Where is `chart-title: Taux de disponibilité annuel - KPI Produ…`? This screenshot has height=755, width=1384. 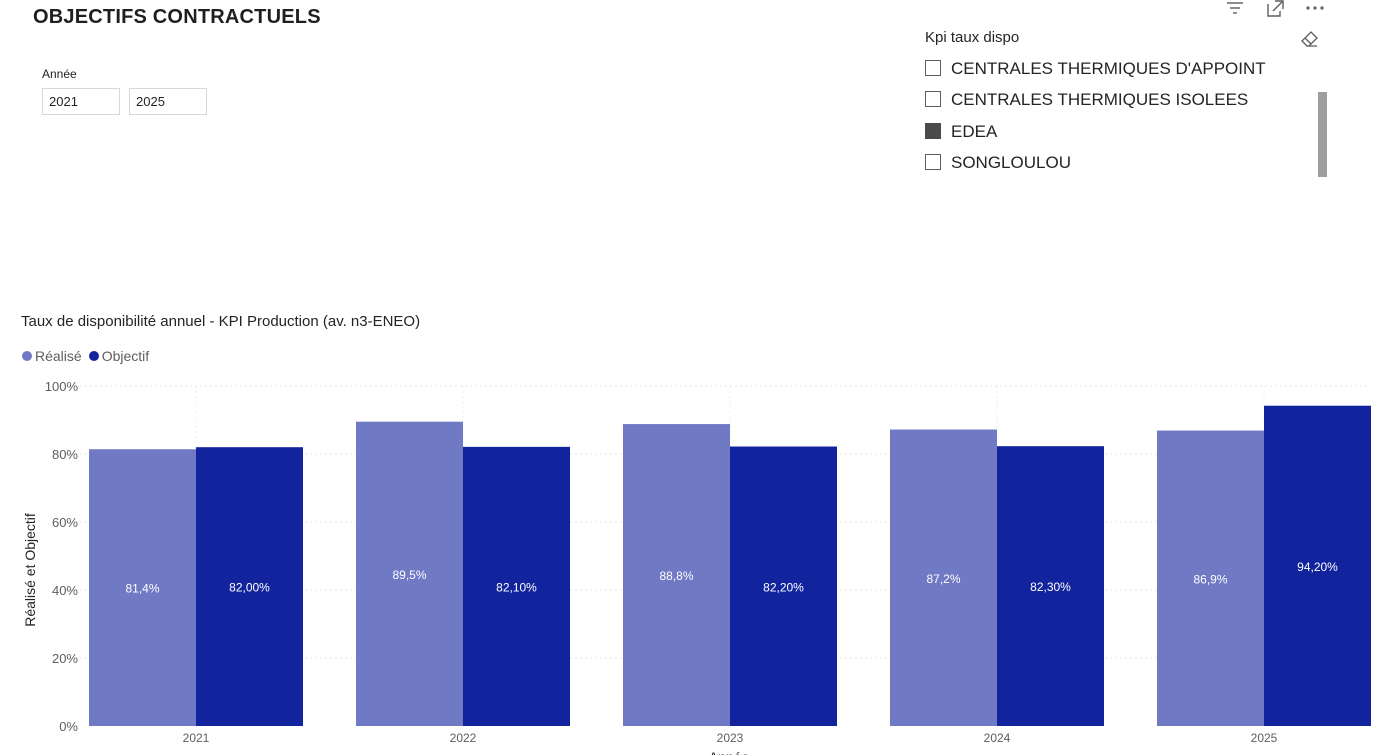
chart-title: Taux de disponibilité annuel - KPI Produ… is located at coordinates (221, 321).